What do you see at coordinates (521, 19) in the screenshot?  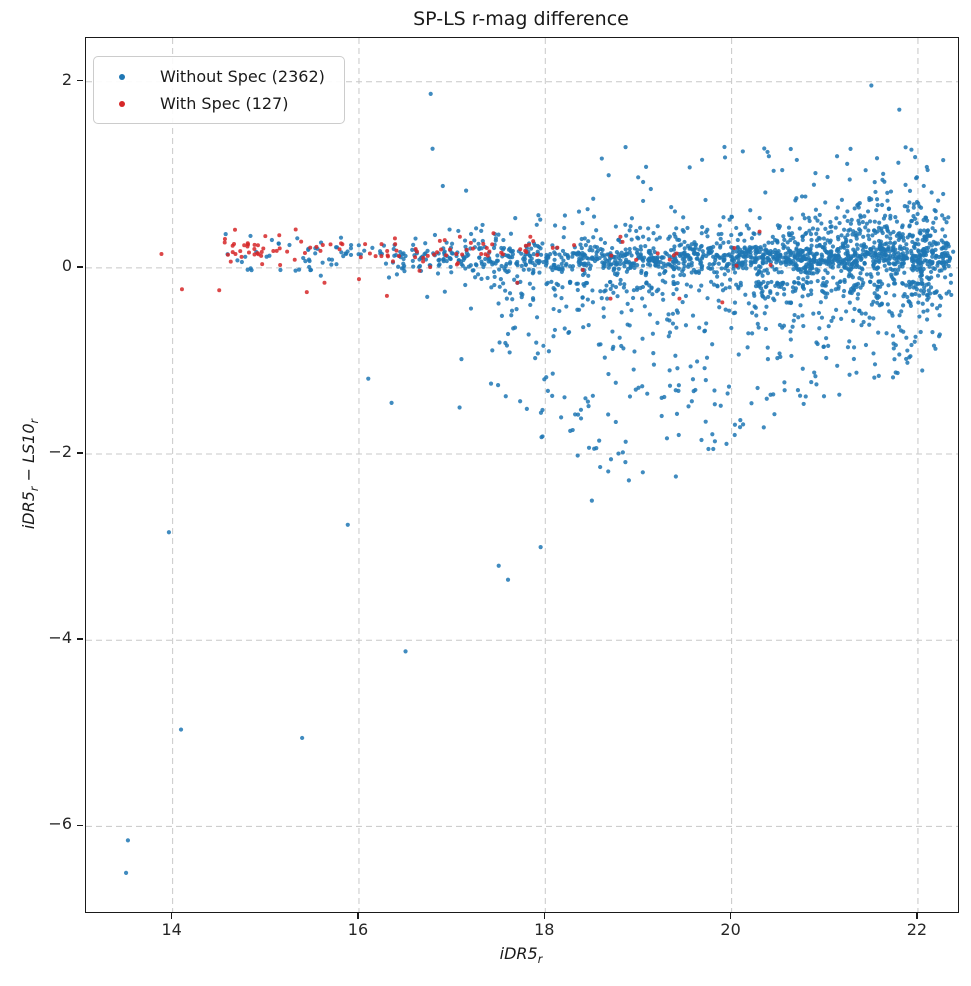 I see `chart-title: SP-LS r-mag difference` at bounding box center [521, 19].